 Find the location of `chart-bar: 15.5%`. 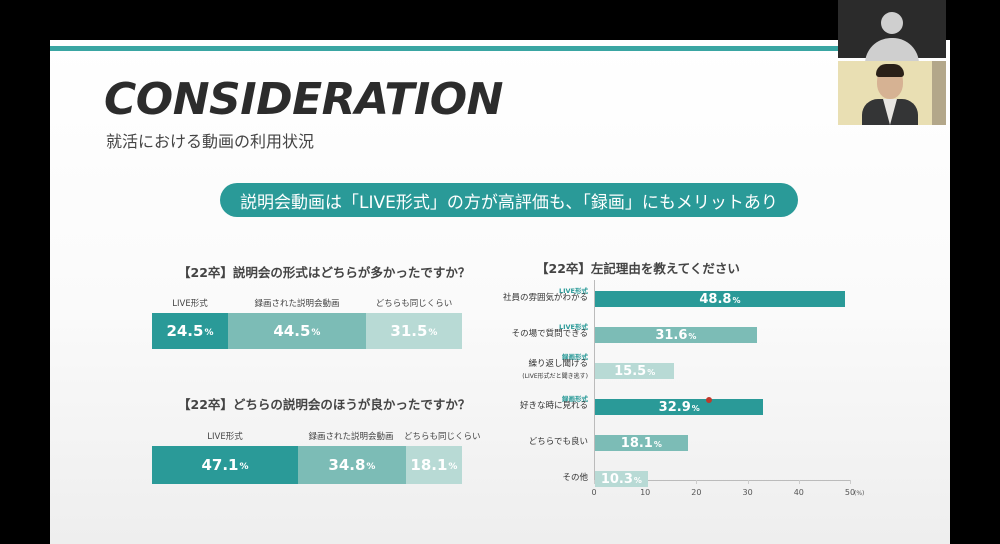

chart-bar: 15.5% is located at coordinates (635, 371).